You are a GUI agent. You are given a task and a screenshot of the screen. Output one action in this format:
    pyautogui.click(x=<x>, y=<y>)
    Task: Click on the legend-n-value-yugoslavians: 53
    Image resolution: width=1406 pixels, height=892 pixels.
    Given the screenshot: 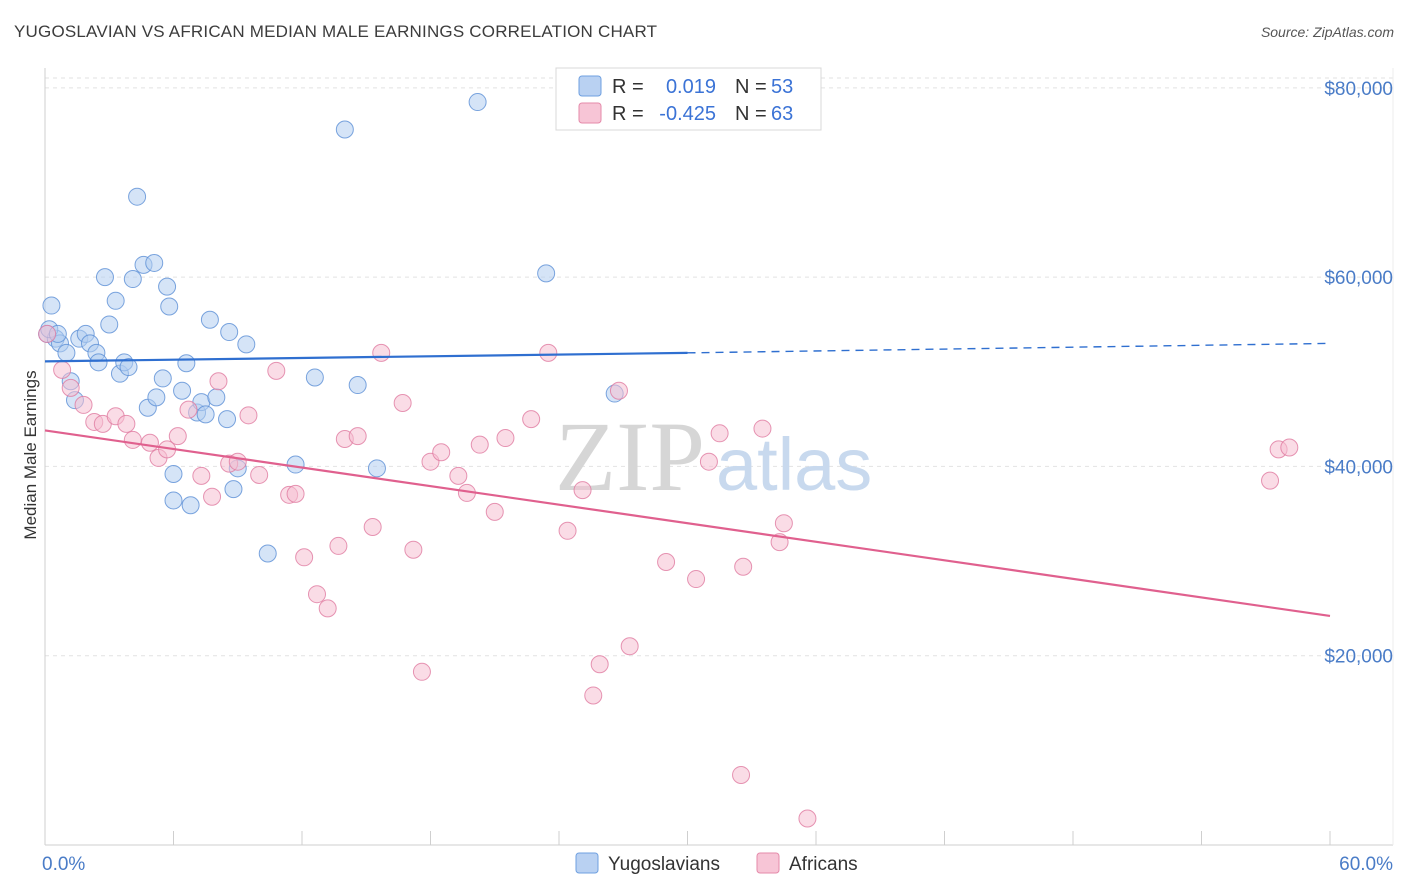 What is the action you would take?
    pyautogui.click(x=782, y=87)
    